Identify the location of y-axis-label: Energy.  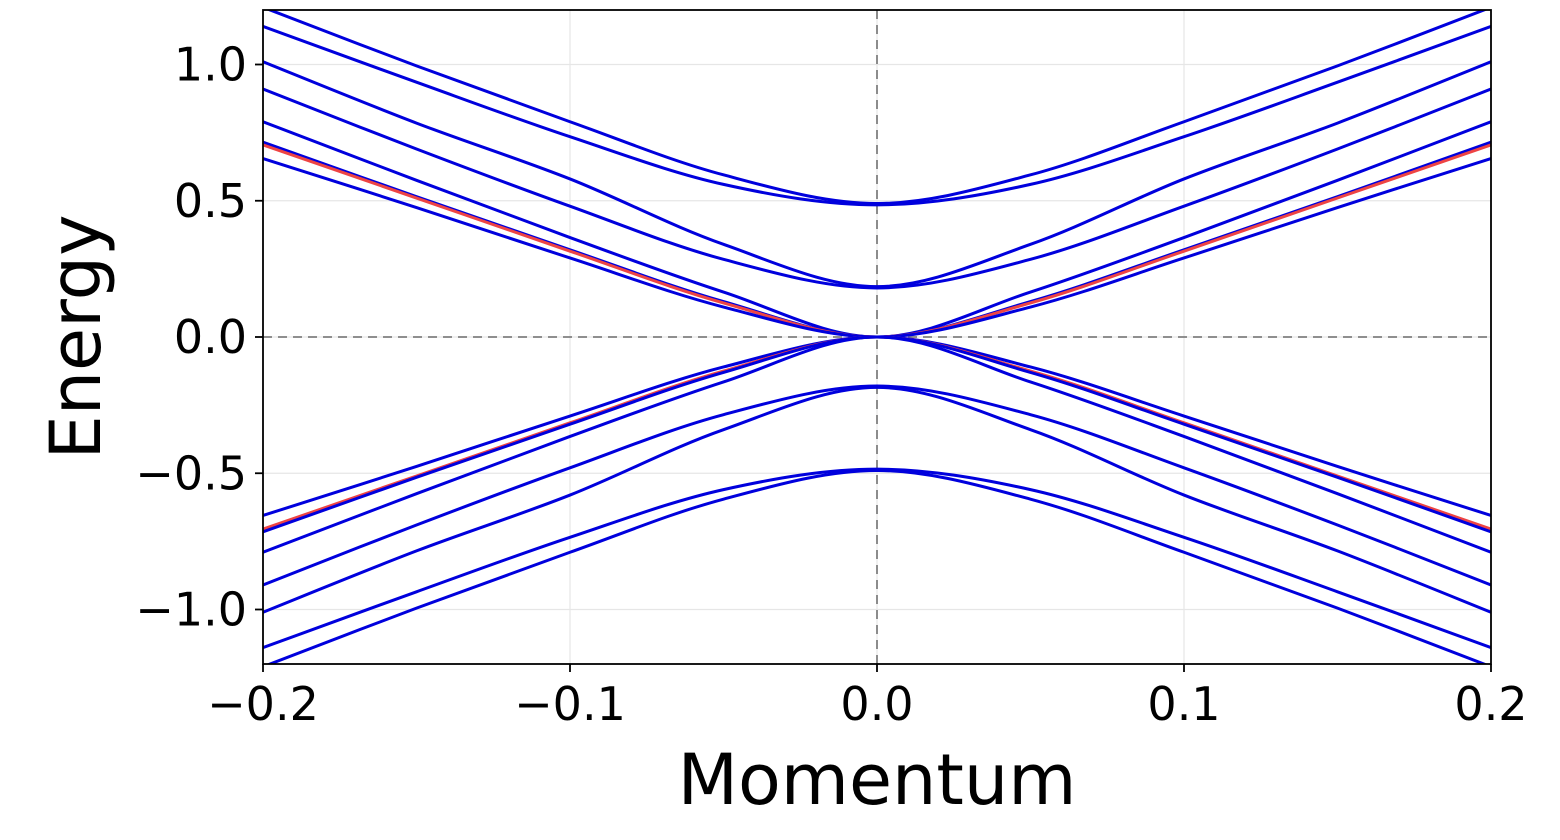
(76, 336).